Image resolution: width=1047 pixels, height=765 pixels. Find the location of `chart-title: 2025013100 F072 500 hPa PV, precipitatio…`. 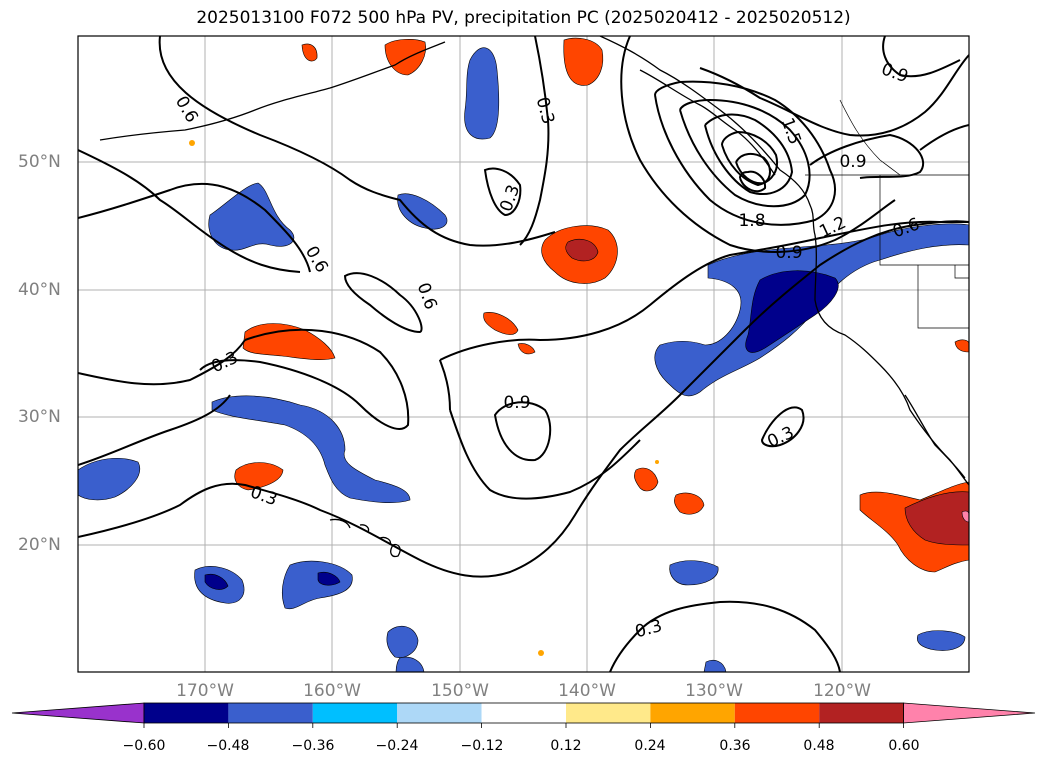

chart-title: 2025013100 F072 500 hPa PV, precipitatio… is located at coordinates (523, 18).